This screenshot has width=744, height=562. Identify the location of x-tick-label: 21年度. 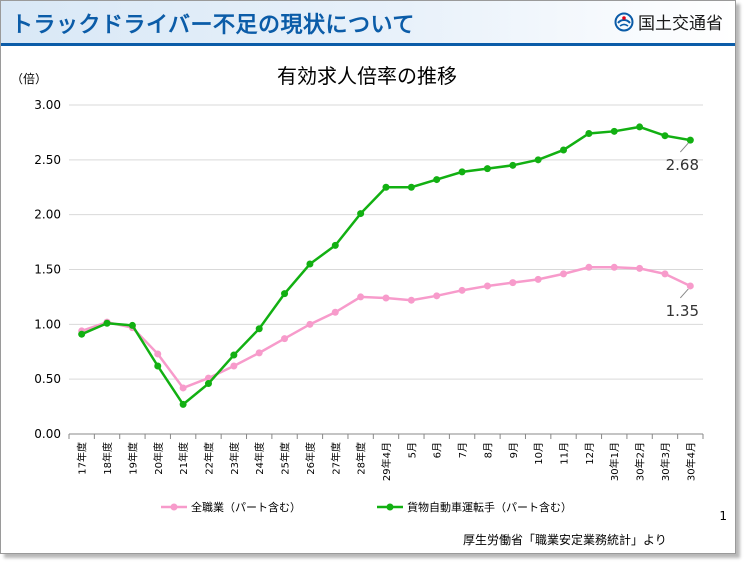
(183, 458).